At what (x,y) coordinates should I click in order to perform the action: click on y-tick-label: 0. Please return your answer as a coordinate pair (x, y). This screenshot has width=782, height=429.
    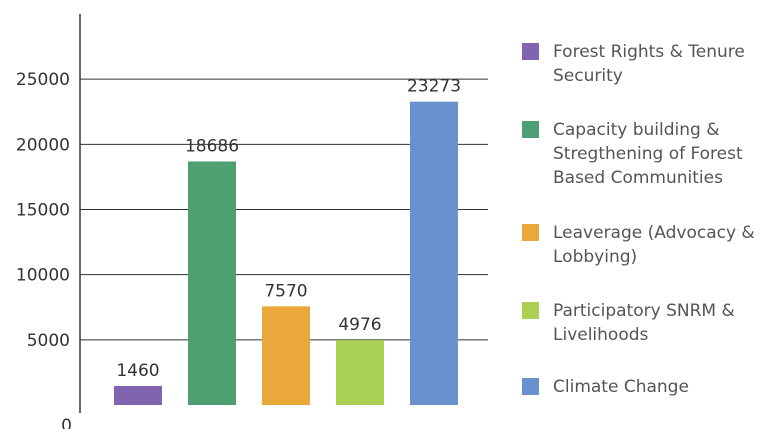
    Looking at the image, I should click on (66, 422).